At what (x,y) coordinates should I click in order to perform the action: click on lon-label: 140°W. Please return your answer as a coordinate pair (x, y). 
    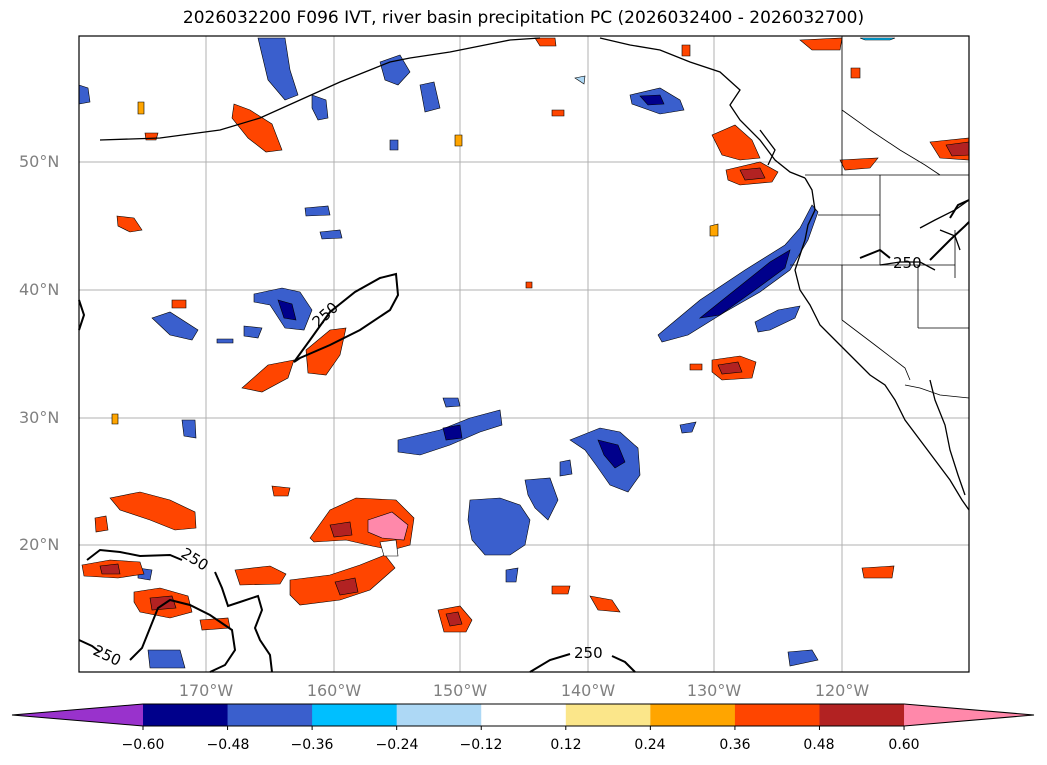
    Looking at the image, I should click on (588, 690).